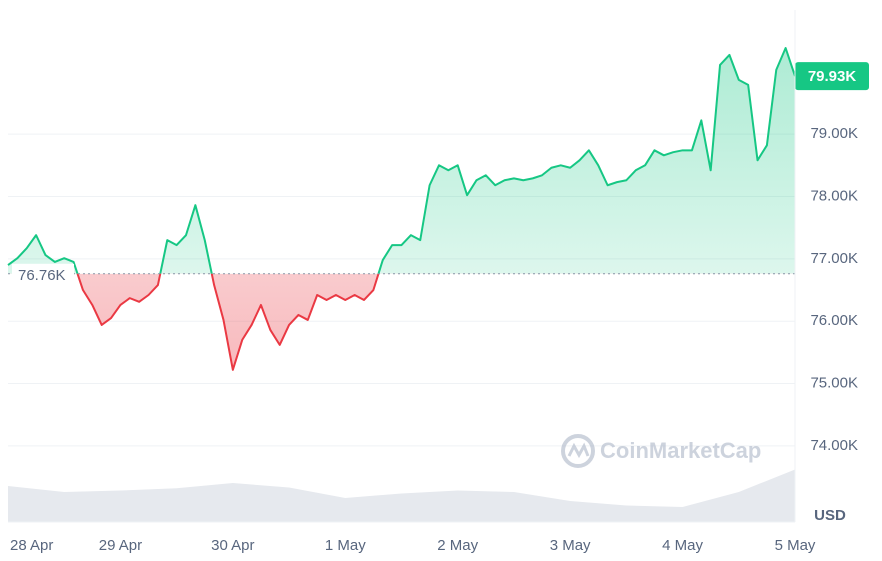  I want to click on y-tick-label: 79.00K, so click(834, 133).